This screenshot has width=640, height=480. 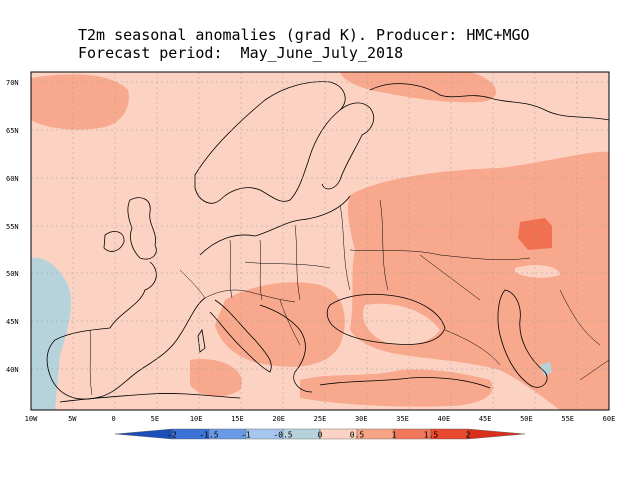 What do you see at coordinates (237, 419) in the screenshot?
I see `longitude-label: 15E` at bounding box center [237, 419].